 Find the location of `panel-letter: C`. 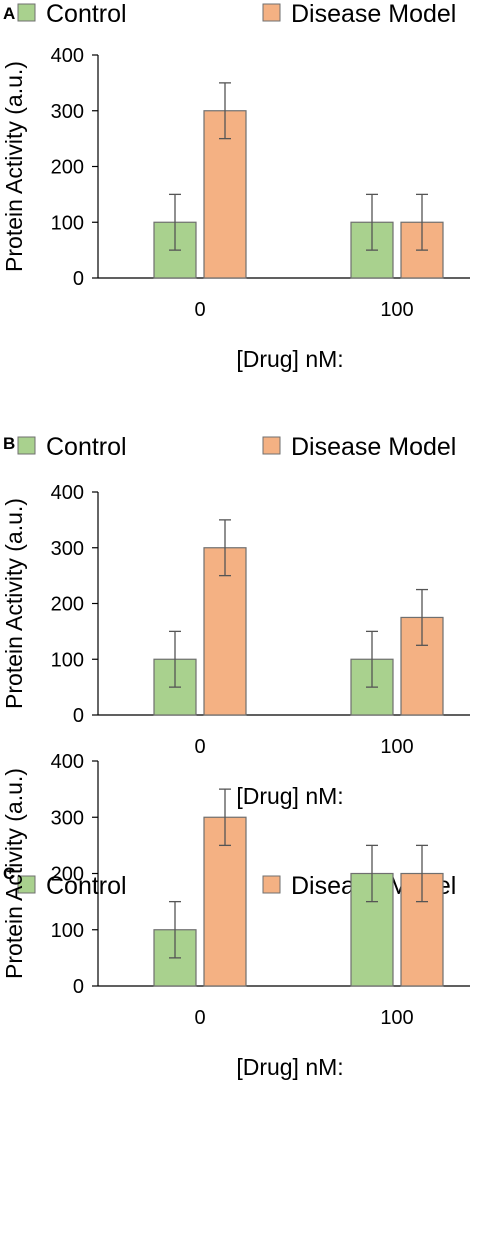

panel-letter: C is located at coordinates (9, 873).